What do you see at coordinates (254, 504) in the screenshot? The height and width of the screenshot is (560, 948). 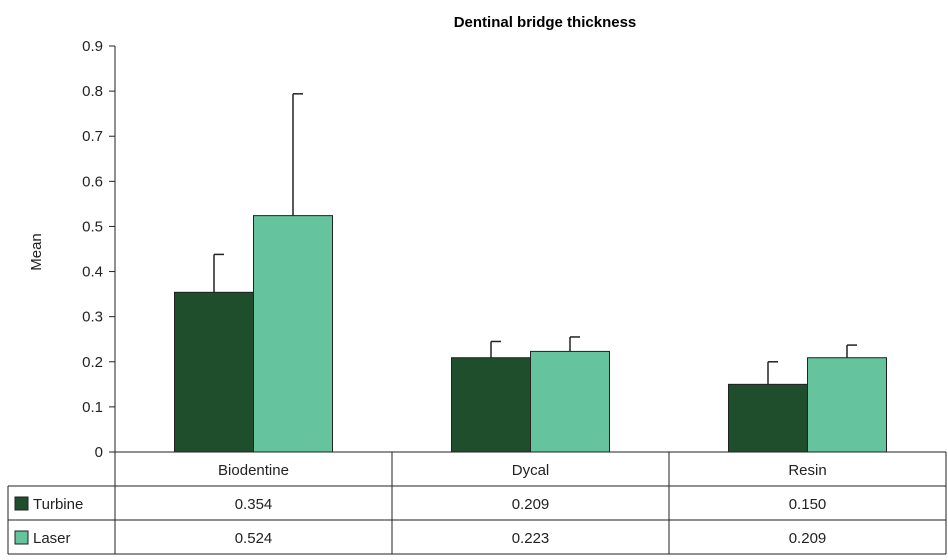 I see `table-cell-value: 0.354` at bounding box center [254, 504].